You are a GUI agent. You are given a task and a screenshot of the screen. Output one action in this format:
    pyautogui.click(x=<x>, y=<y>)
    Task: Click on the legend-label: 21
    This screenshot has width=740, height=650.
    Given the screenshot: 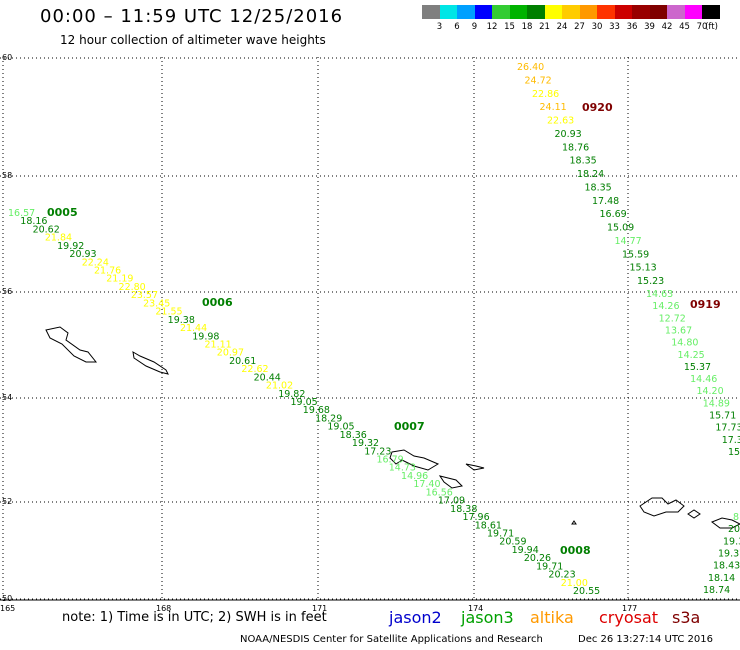 What is the action you would take?
    pyautogui.click(x=544, y=27)
    